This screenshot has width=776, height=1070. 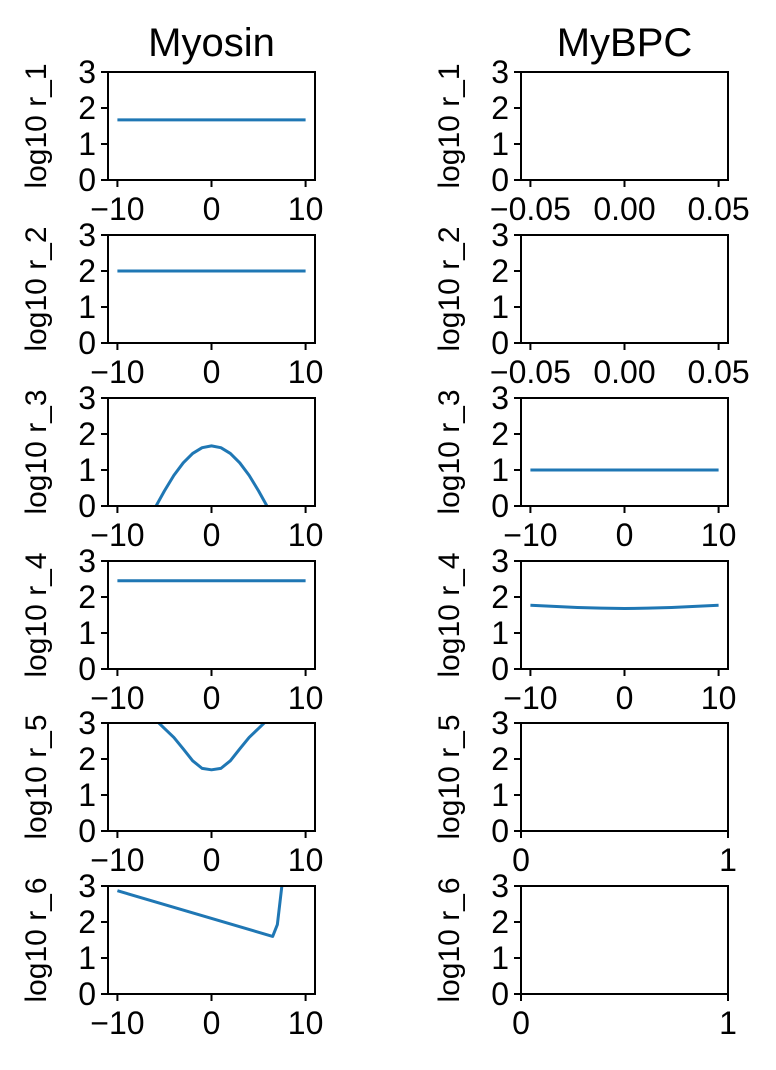 I want to click on y-axis-label: log10 r_6, so click(x=449, y=939).